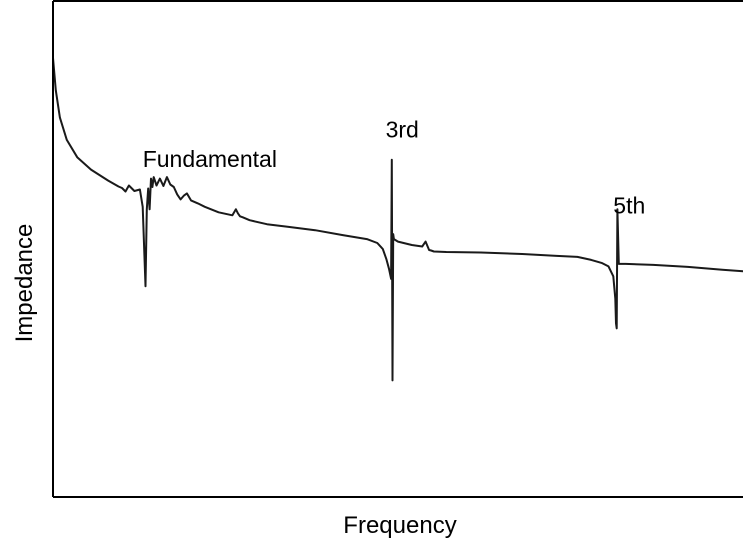 The image size is (743, 543). What do you see at coordinates (24, 283) in the screenshot?
I see `y-axis-title: Impedance` at bounding box center [24, 283].